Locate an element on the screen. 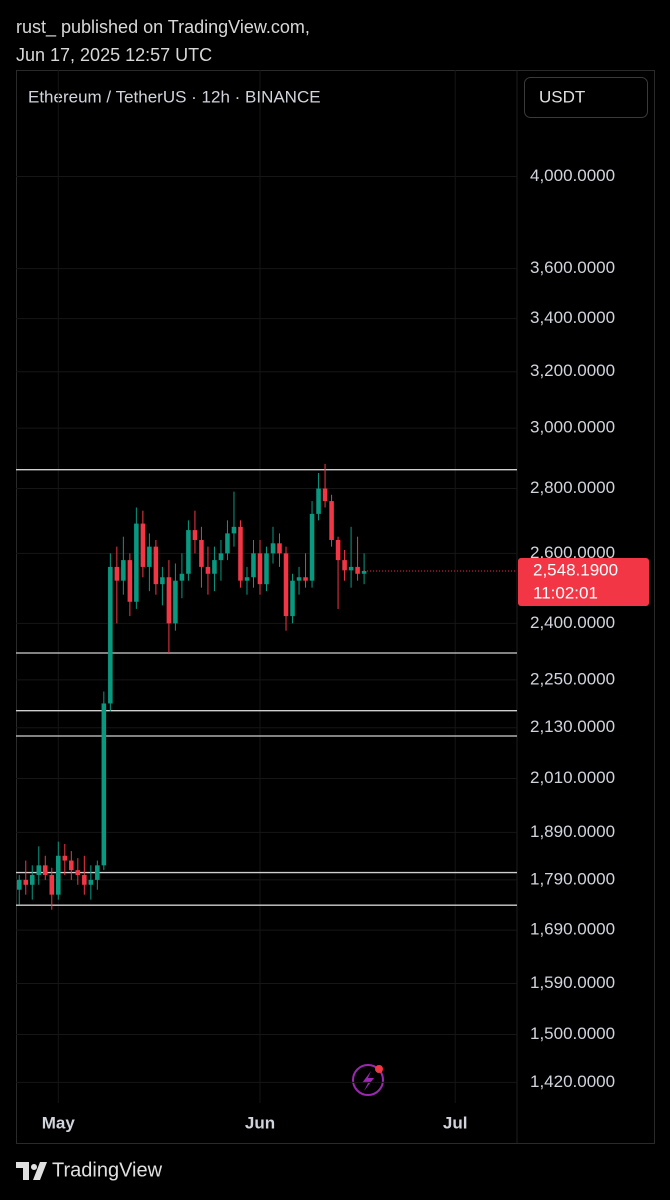 The image size is (670, 1200). icon-ring is located at coordinates (368, 1080).